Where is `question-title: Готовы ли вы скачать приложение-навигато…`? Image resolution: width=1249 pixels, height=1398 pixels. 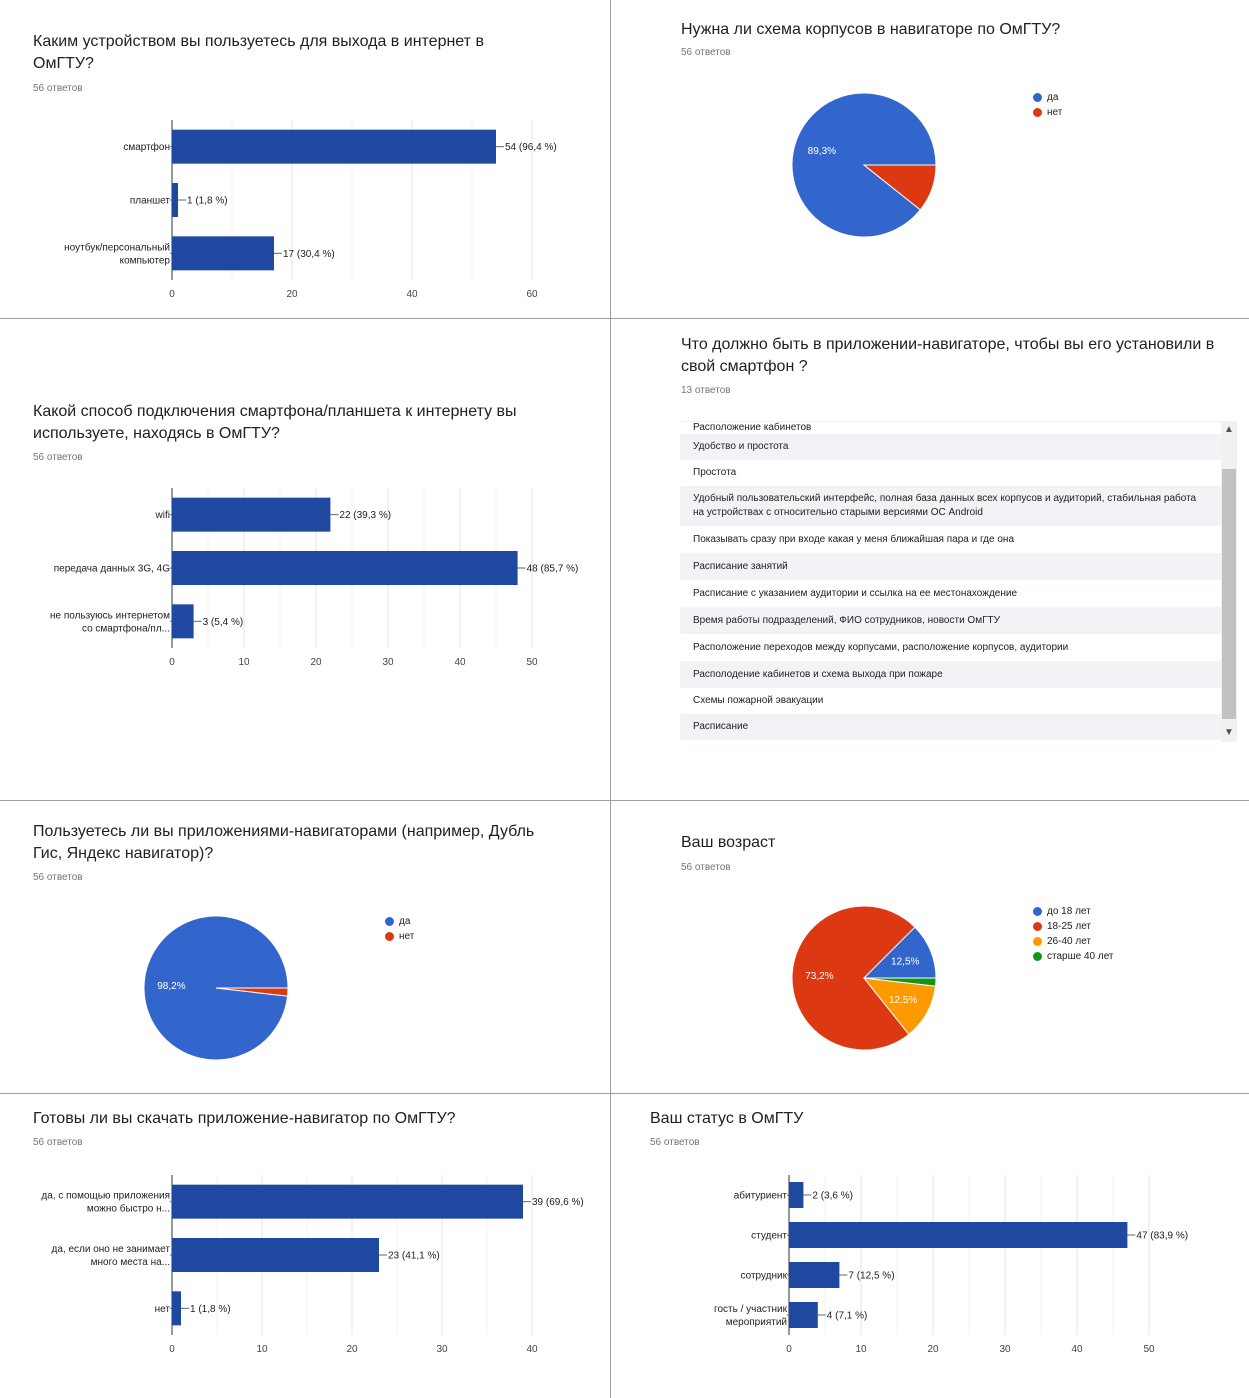
question-title: Готовы ли вы скачать приложение-навигато… is located at coordinates (244, 1118).